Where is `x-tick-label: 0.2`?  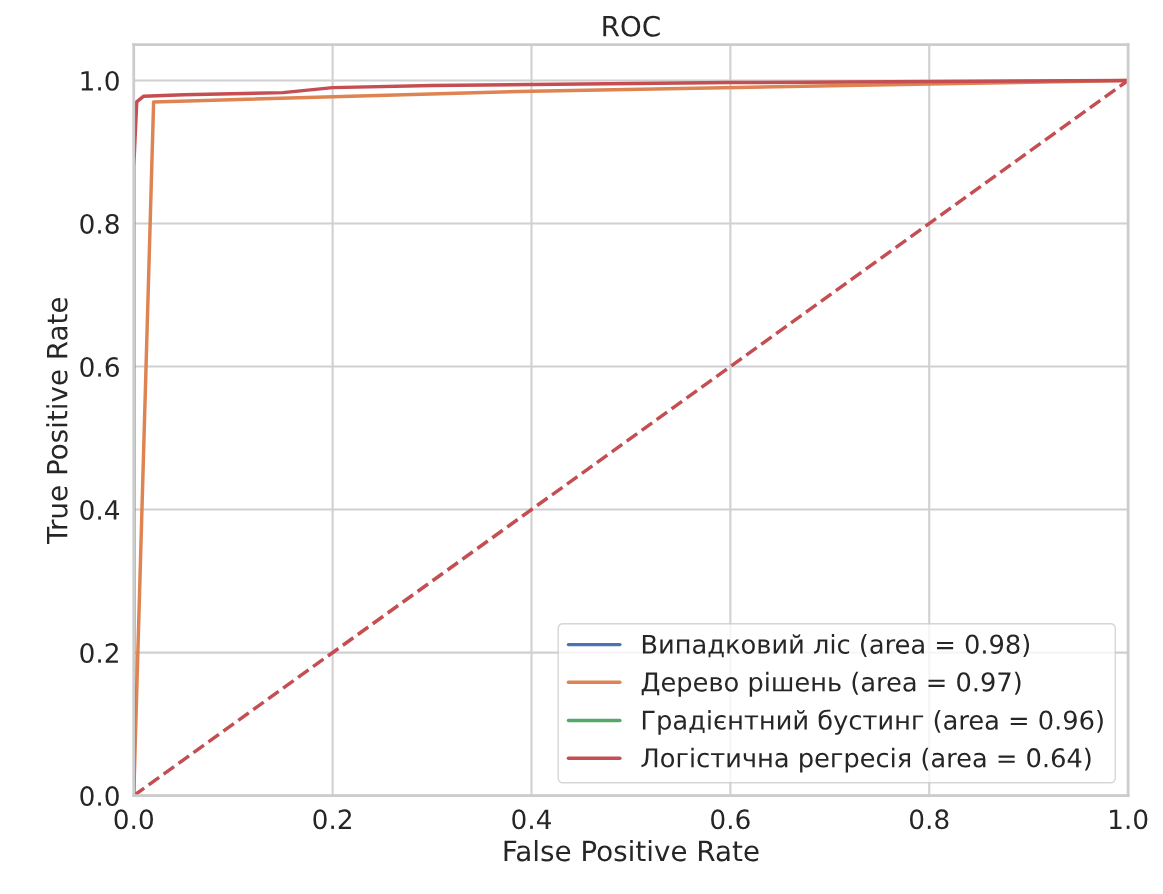 x-tick-label: 0.2 is located at coordinates (332, 819).